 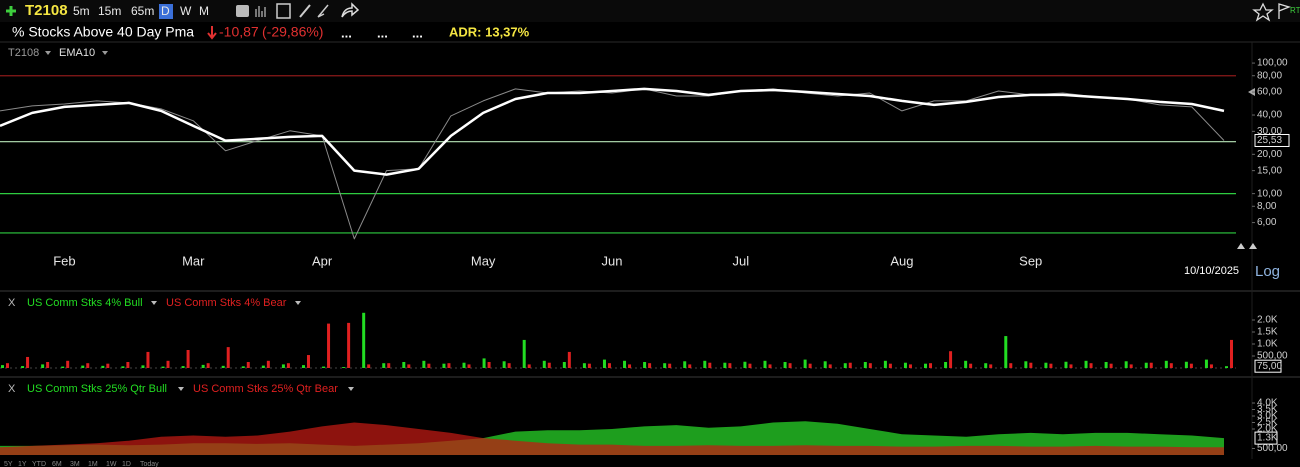 I want to click on change: -10,87, so click(x=239, y=32).